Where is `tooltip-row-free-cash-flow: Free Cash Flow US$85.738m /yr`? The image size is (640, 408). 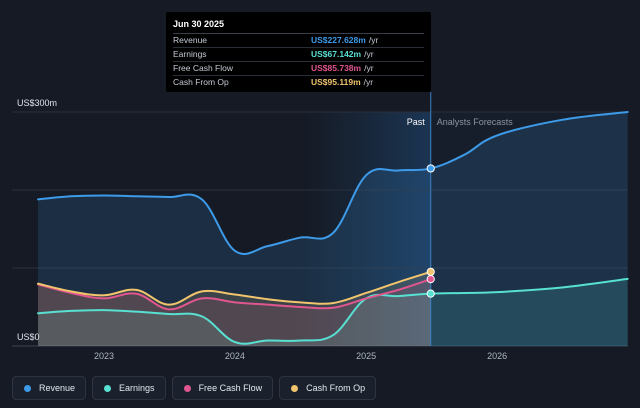
tooltip-row-free-cash-flow: Free Cash Flow US$85.738m /yr is located at coordinates (298, 69).